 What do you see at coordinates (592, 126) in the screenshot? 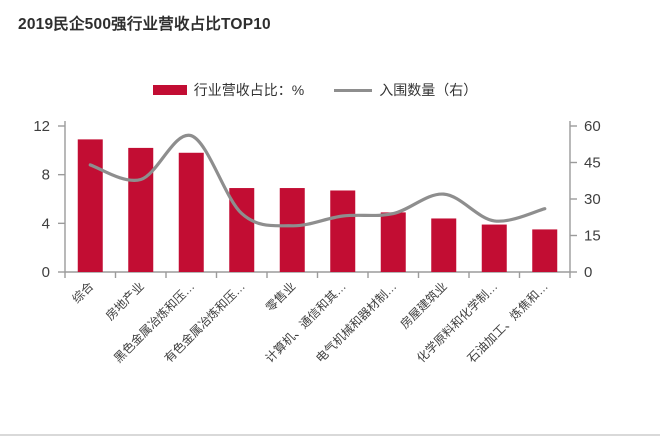
I see `right-axis-tick-label: 60` at bounding box center [592, 126].